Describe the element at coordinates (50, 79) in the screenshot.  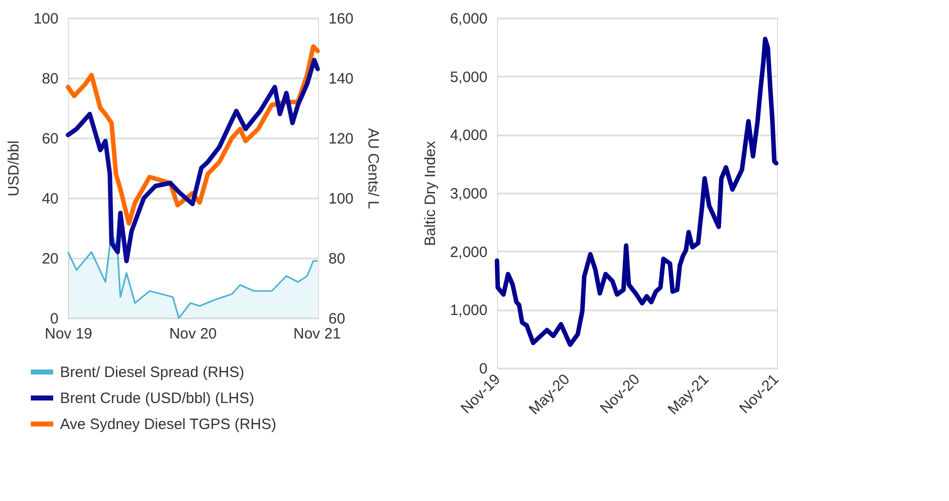
I see `y-tick-label: 80` at that location.